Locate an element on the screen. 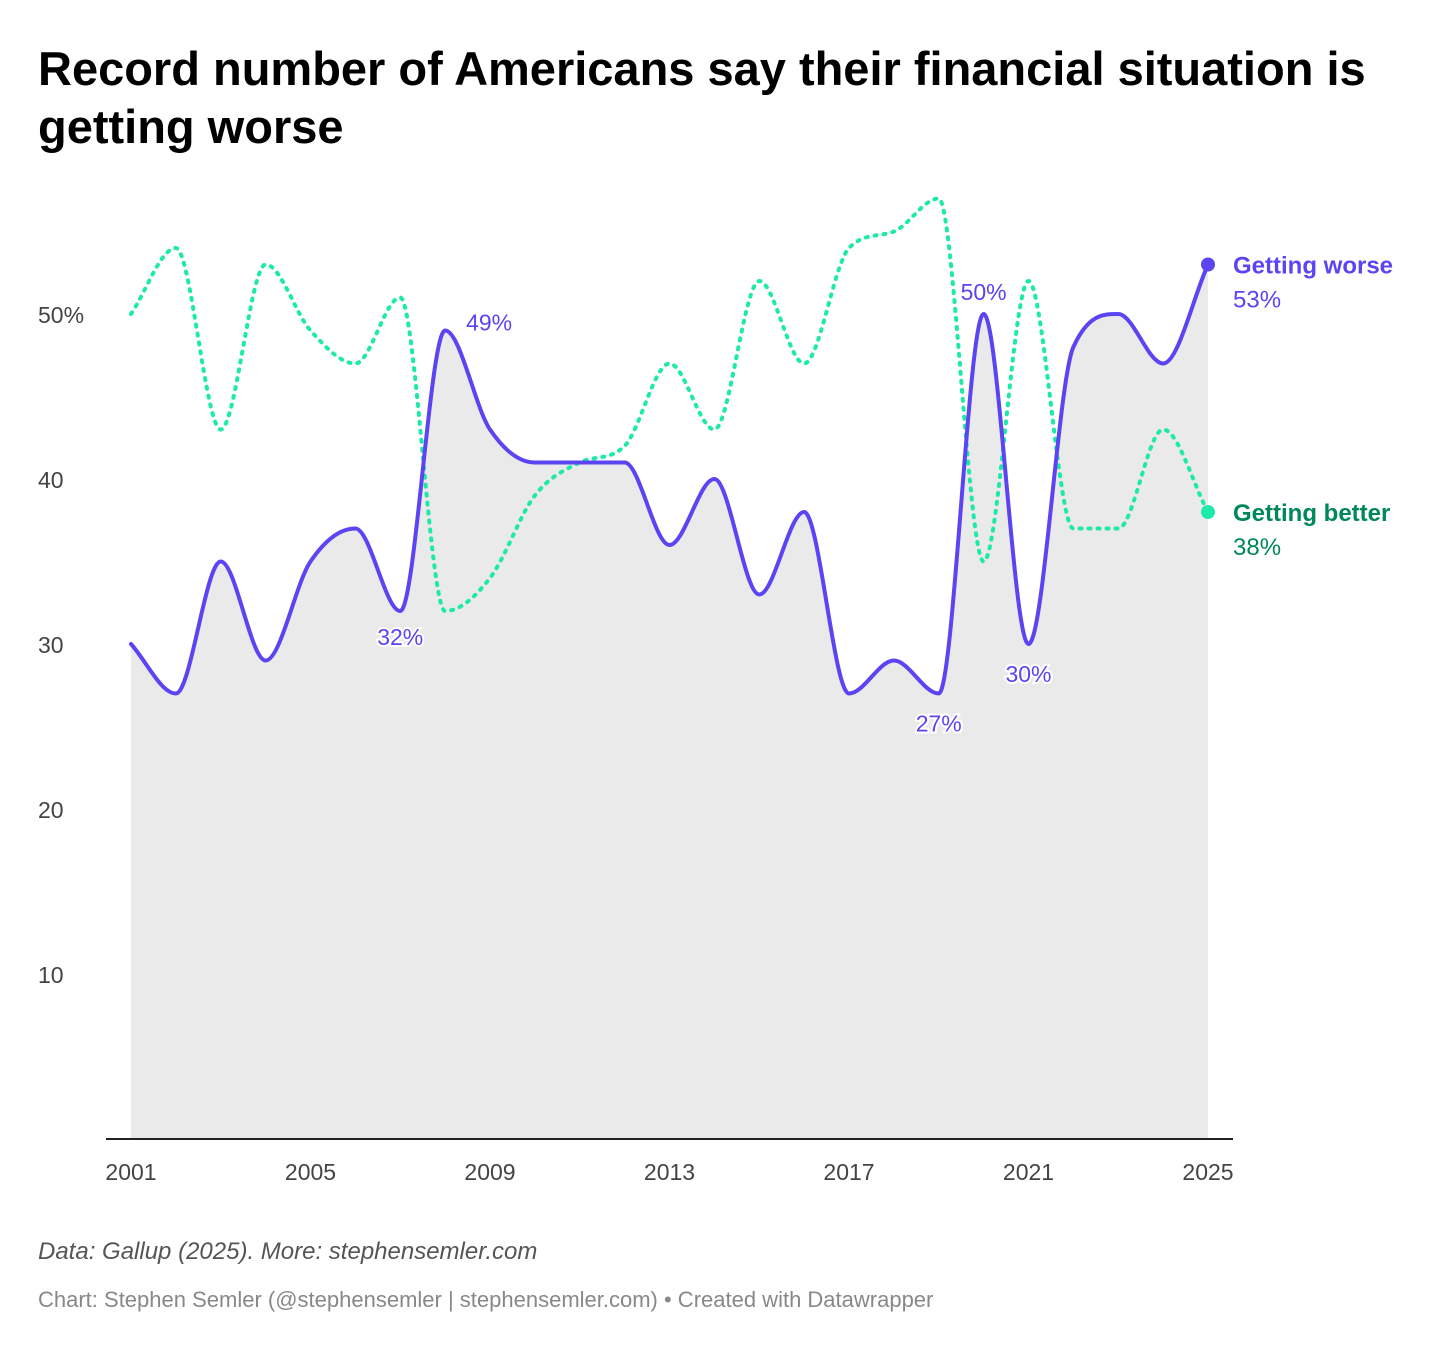 Image resolution: width=1456 pixels, height=1353 pixels. x-tick-label: 2025 is located at coordinates (1207, 1172).